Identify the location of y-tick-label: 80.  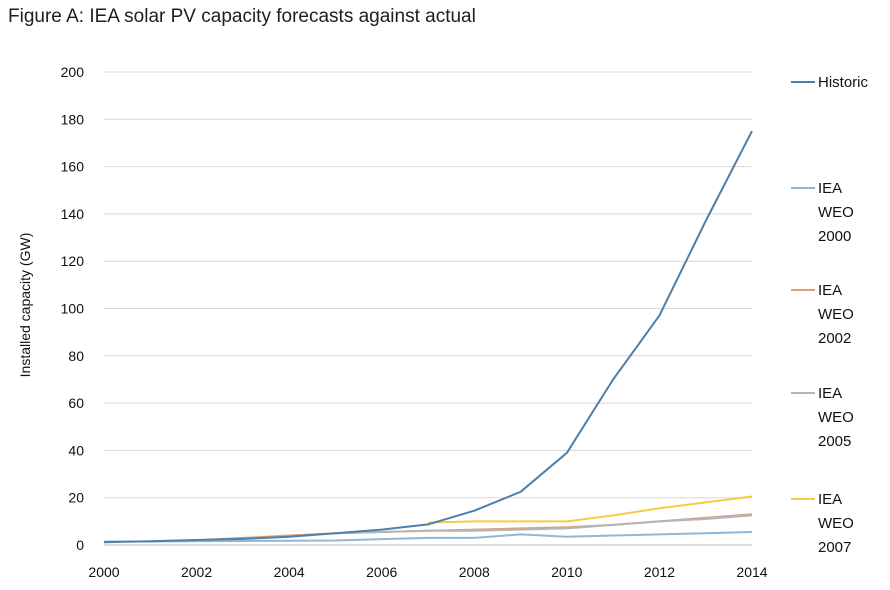
(76, 356).